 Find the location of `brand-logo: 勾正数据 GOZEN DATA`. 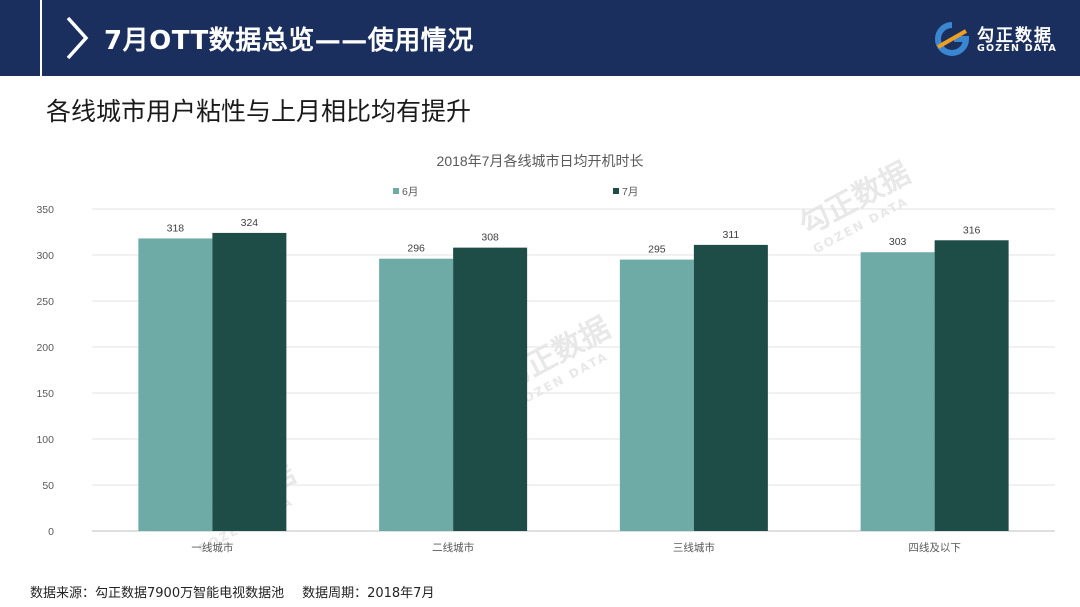

brand-logo: 勾正数据 GOZEN DATA is located at coordinates (1002, 39).